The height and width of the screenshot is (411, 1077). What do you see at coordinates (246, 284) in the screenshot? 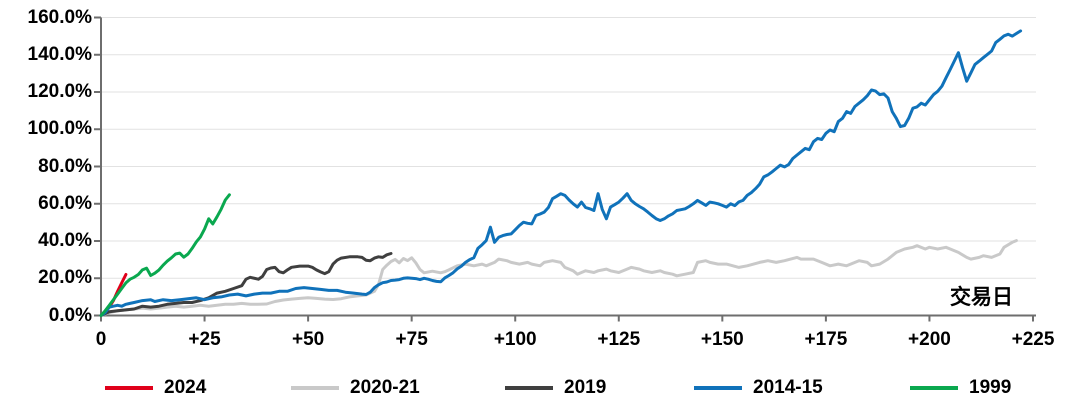
I see `series-line-2019` at bounding box center [246, 284].